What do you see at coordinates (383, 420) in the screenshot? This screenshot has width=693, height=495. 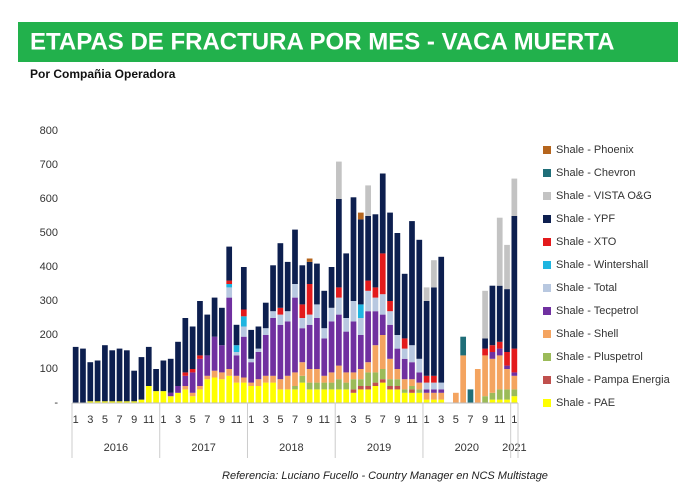 I see `x-tick-label: 7` at bounding box center [383, 420].